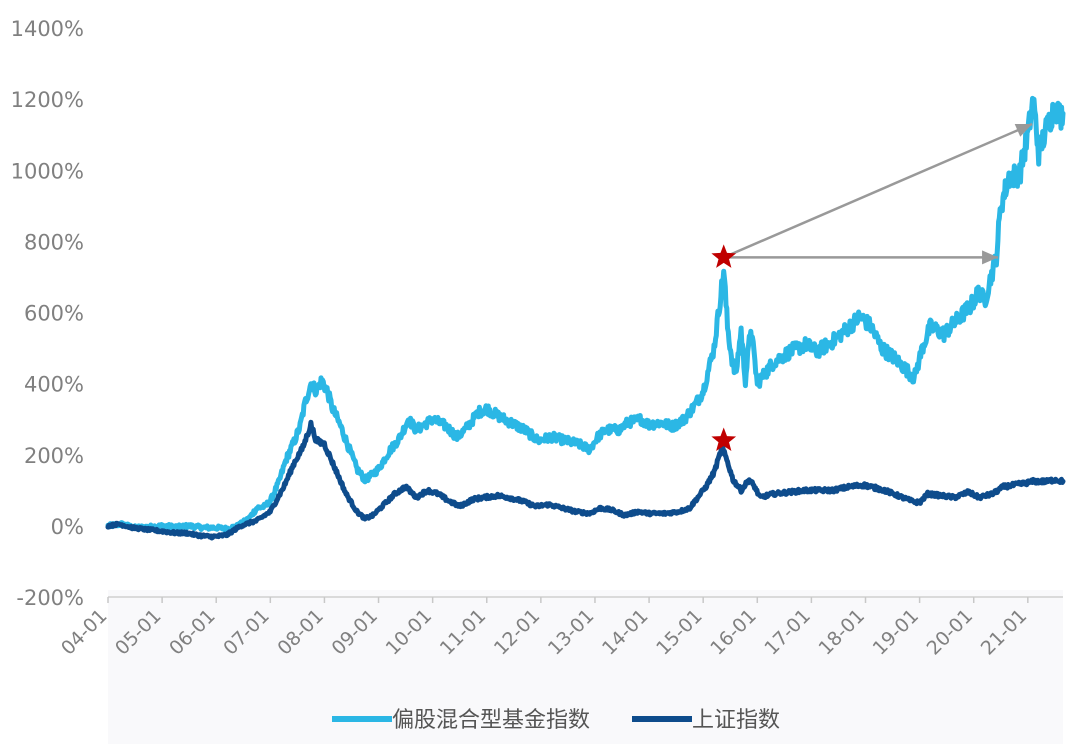  What do you see at coordinates (47, 29) in the screenshot?
I see `y-tick-label: 1400%` at bounding box center [47, 29].